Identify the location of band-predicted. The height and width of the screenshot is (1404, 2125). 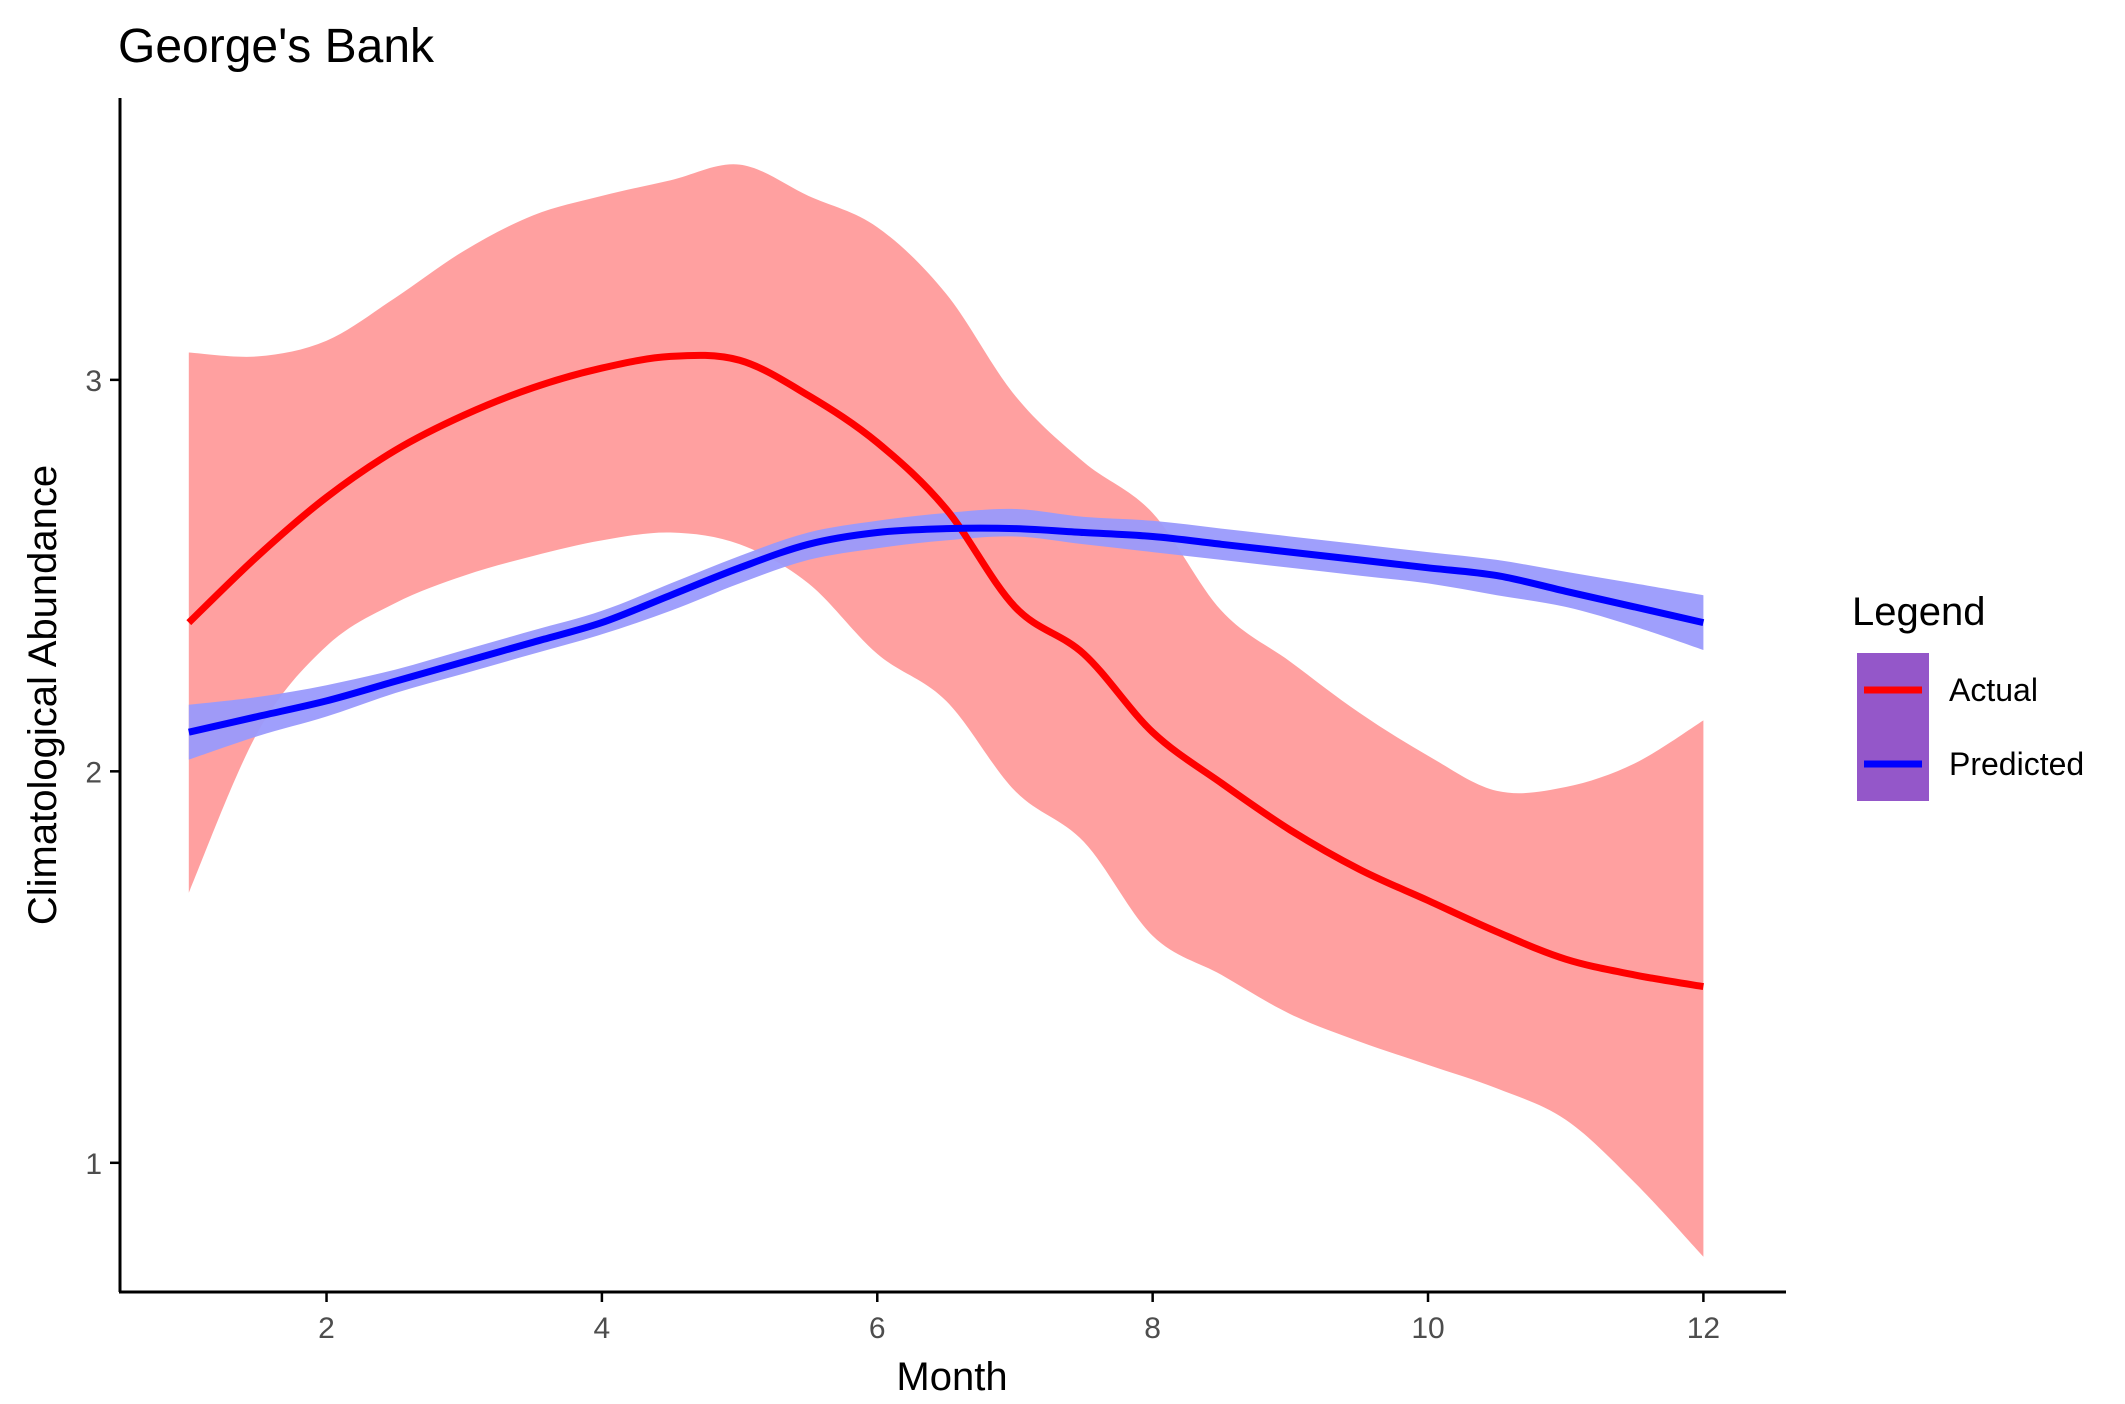
(946, 634).